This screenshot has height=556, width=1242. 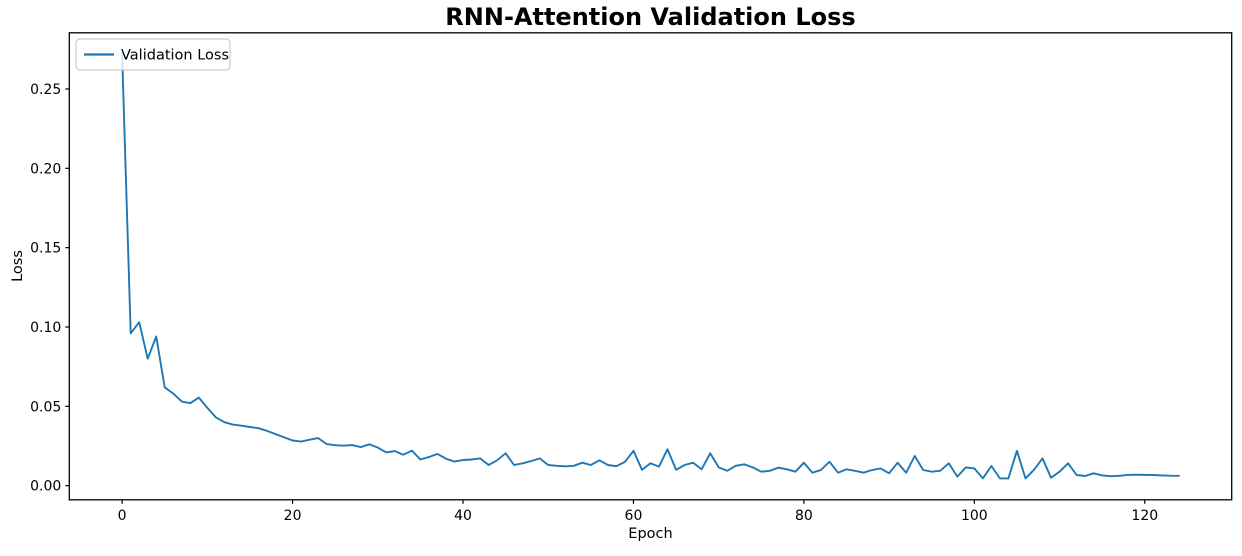 I want to click on y-tick-label: 0.15, so click(x=45, y=249).